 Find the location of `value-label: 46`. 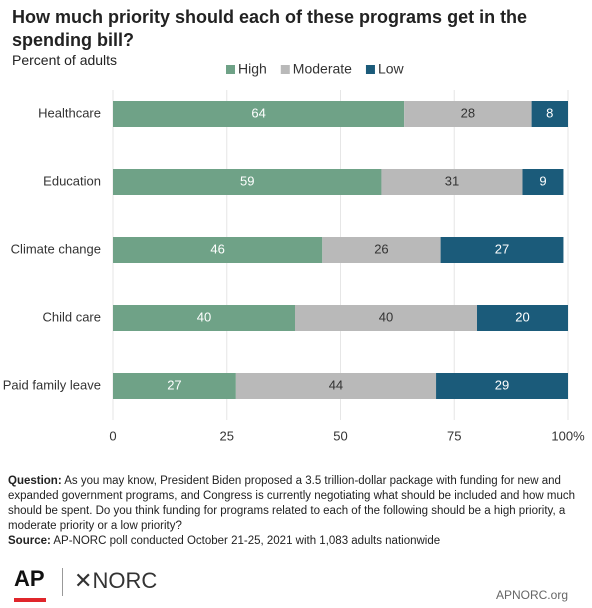

value-label: 46 is located at coordinates (217, 248).